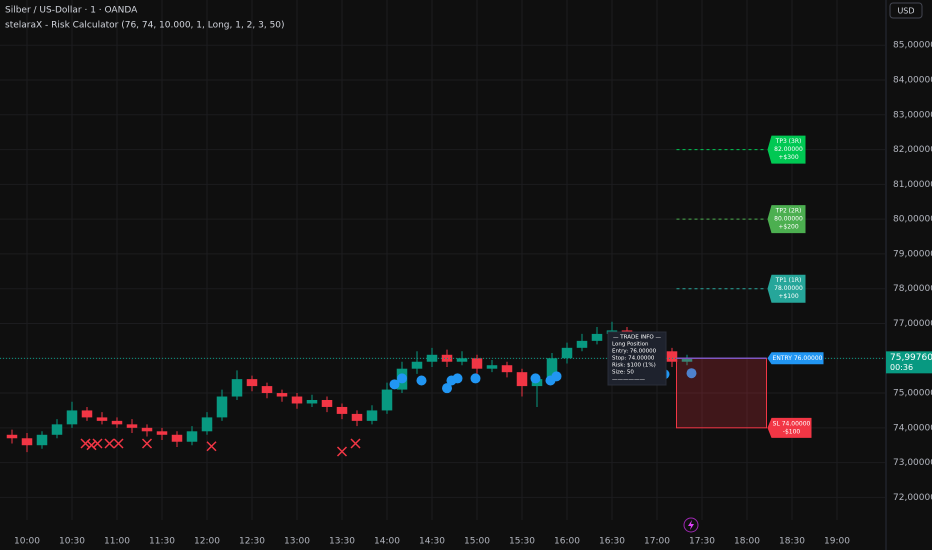  Describe the element at coordinates (912, 46) in the screenshot. I see `y-tick-label: 85,00000` at that location.